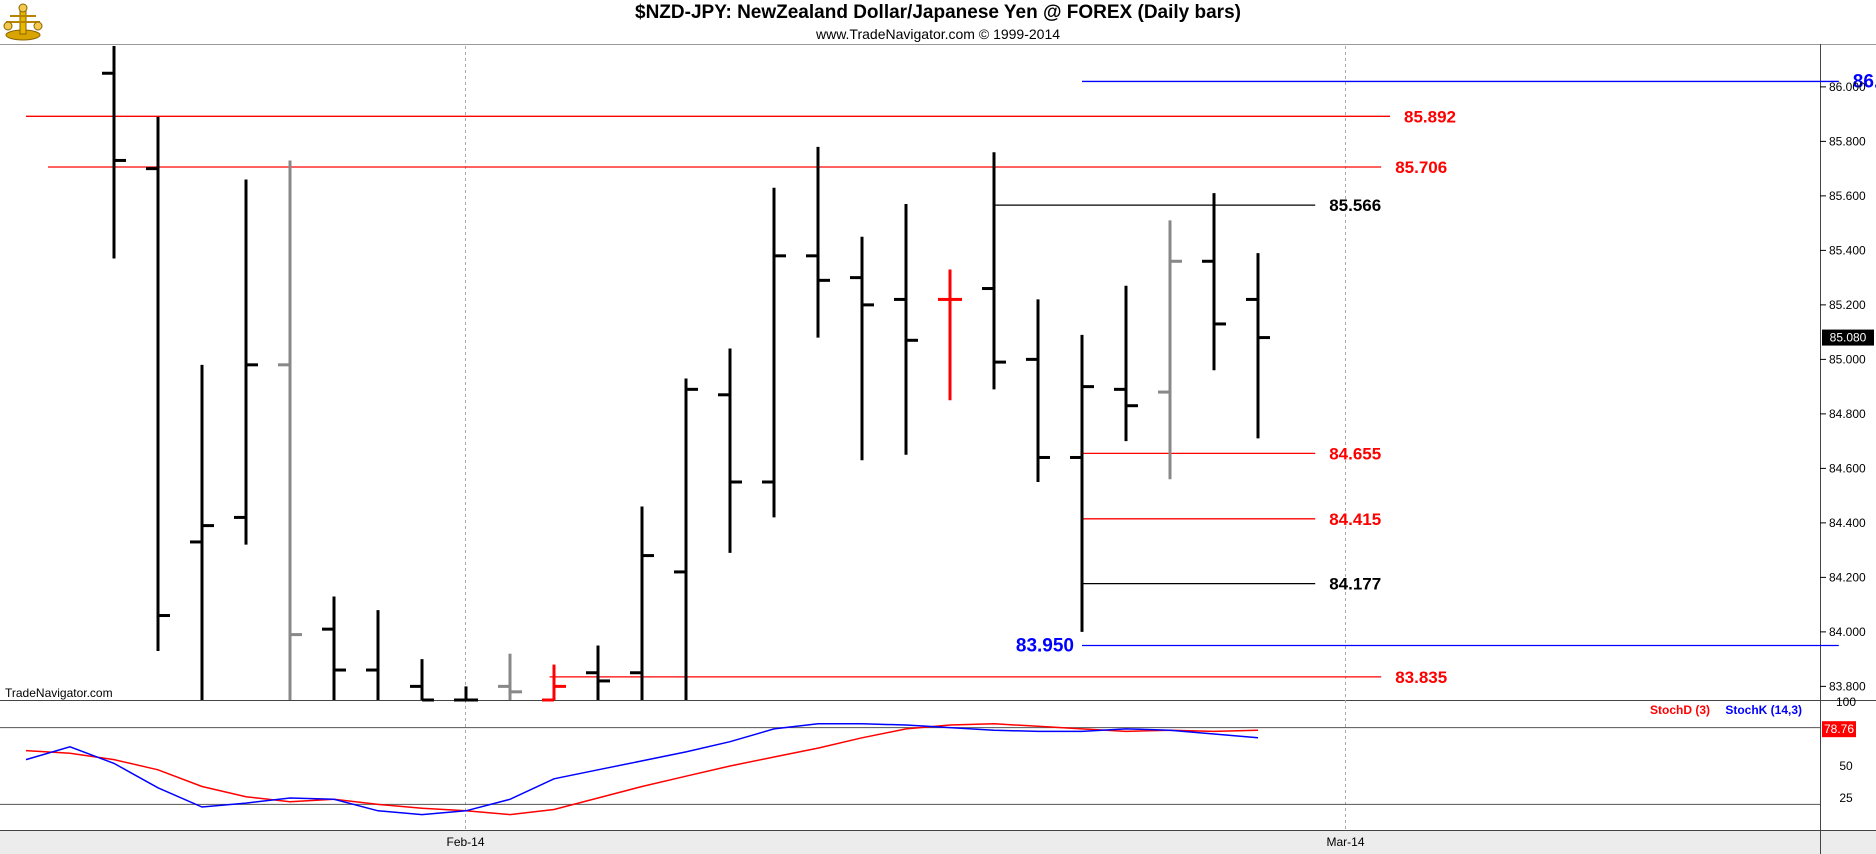 The width and height of the screenshot is (1876, 854). I want to click on level-label: 86.020, so click(1864, 81).